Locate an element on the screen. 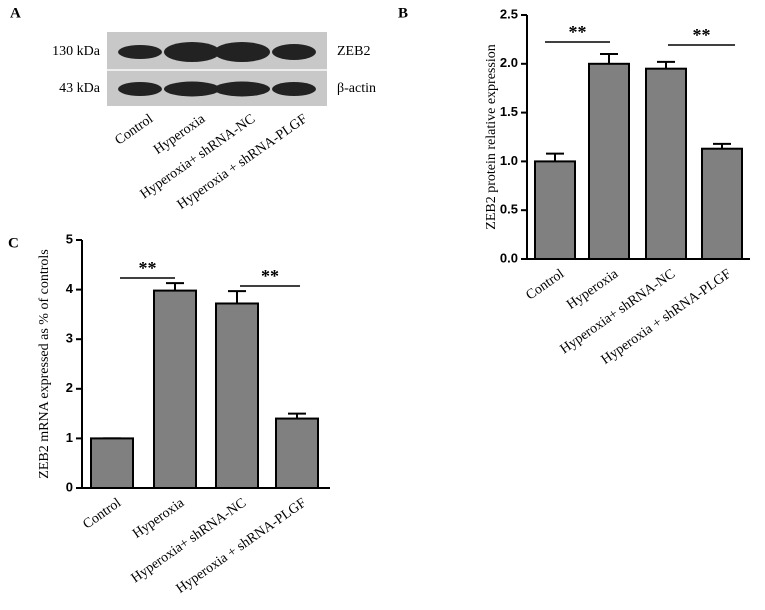 This screenshot has height=610, width=765. panel-label: B is located at coordinates (403, 13).